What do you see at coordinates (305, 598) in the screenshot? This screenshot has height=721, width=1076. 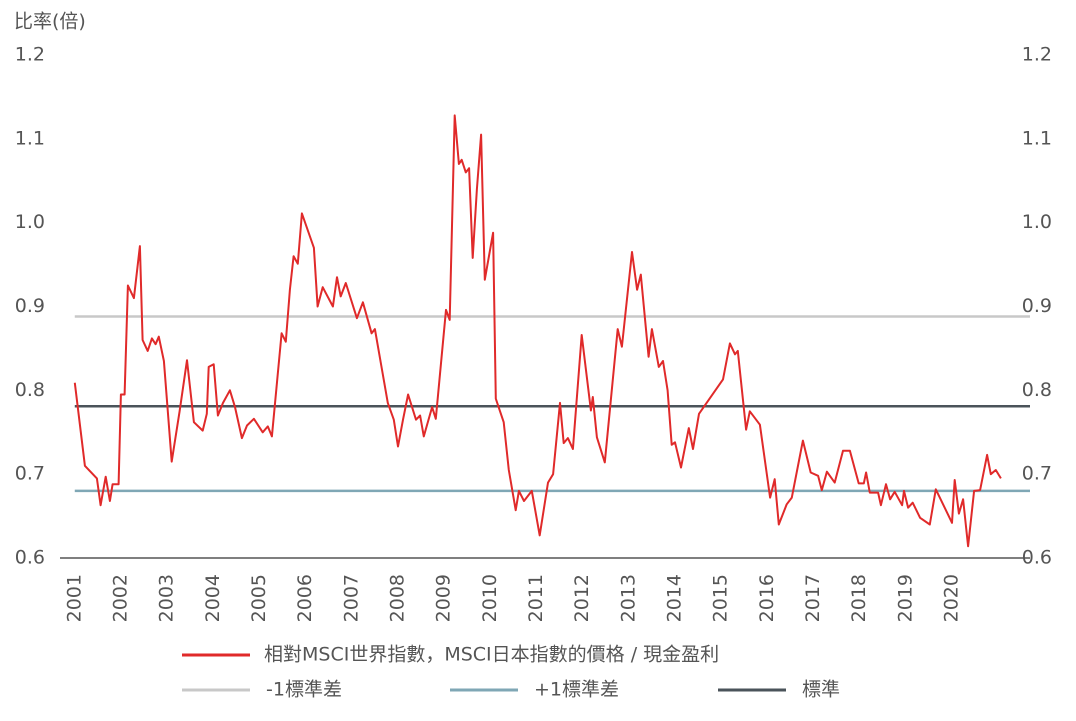 I see `x-tick-label: 2006` at bounding box center [305, 598].